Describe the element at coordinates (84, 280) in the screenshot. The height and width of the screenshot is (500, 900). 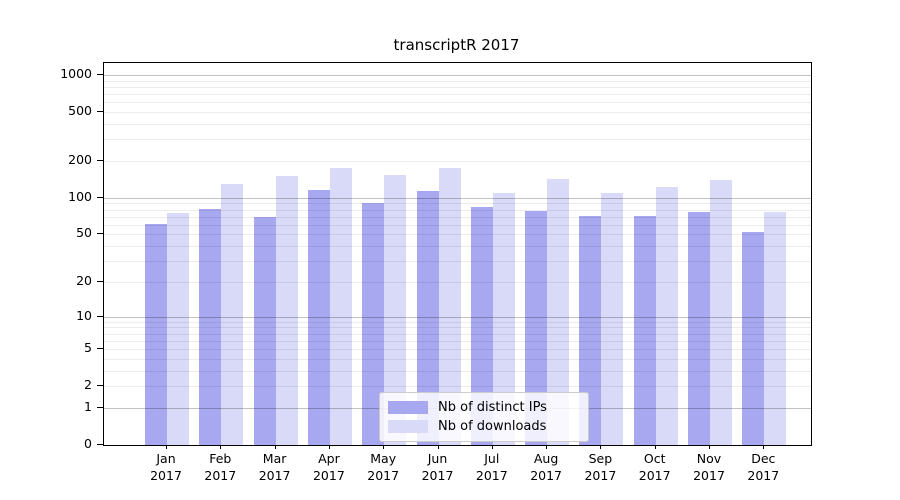
I see `y-tick-label-20: 20` at that location.